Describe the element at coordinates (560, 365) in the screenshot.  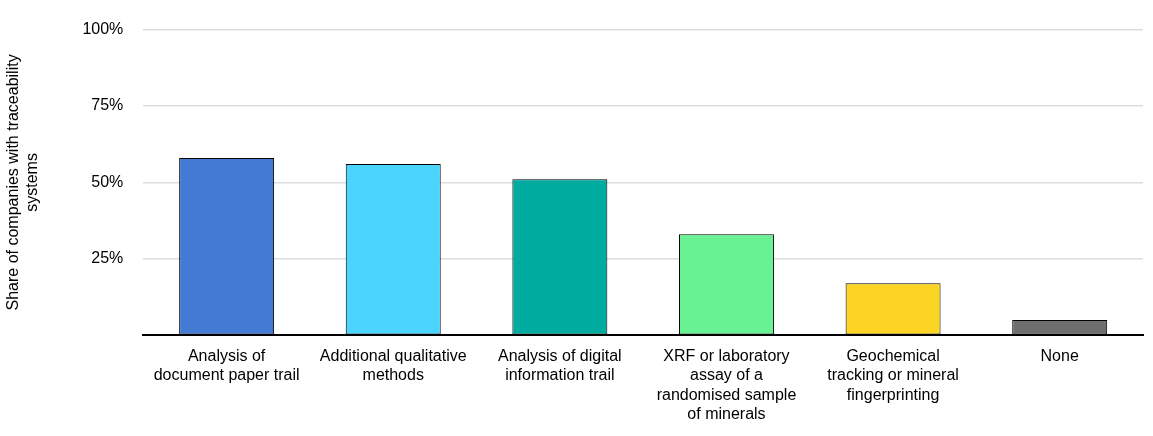
I see `x-tick-label: Analysis of digital information trail` at that location.